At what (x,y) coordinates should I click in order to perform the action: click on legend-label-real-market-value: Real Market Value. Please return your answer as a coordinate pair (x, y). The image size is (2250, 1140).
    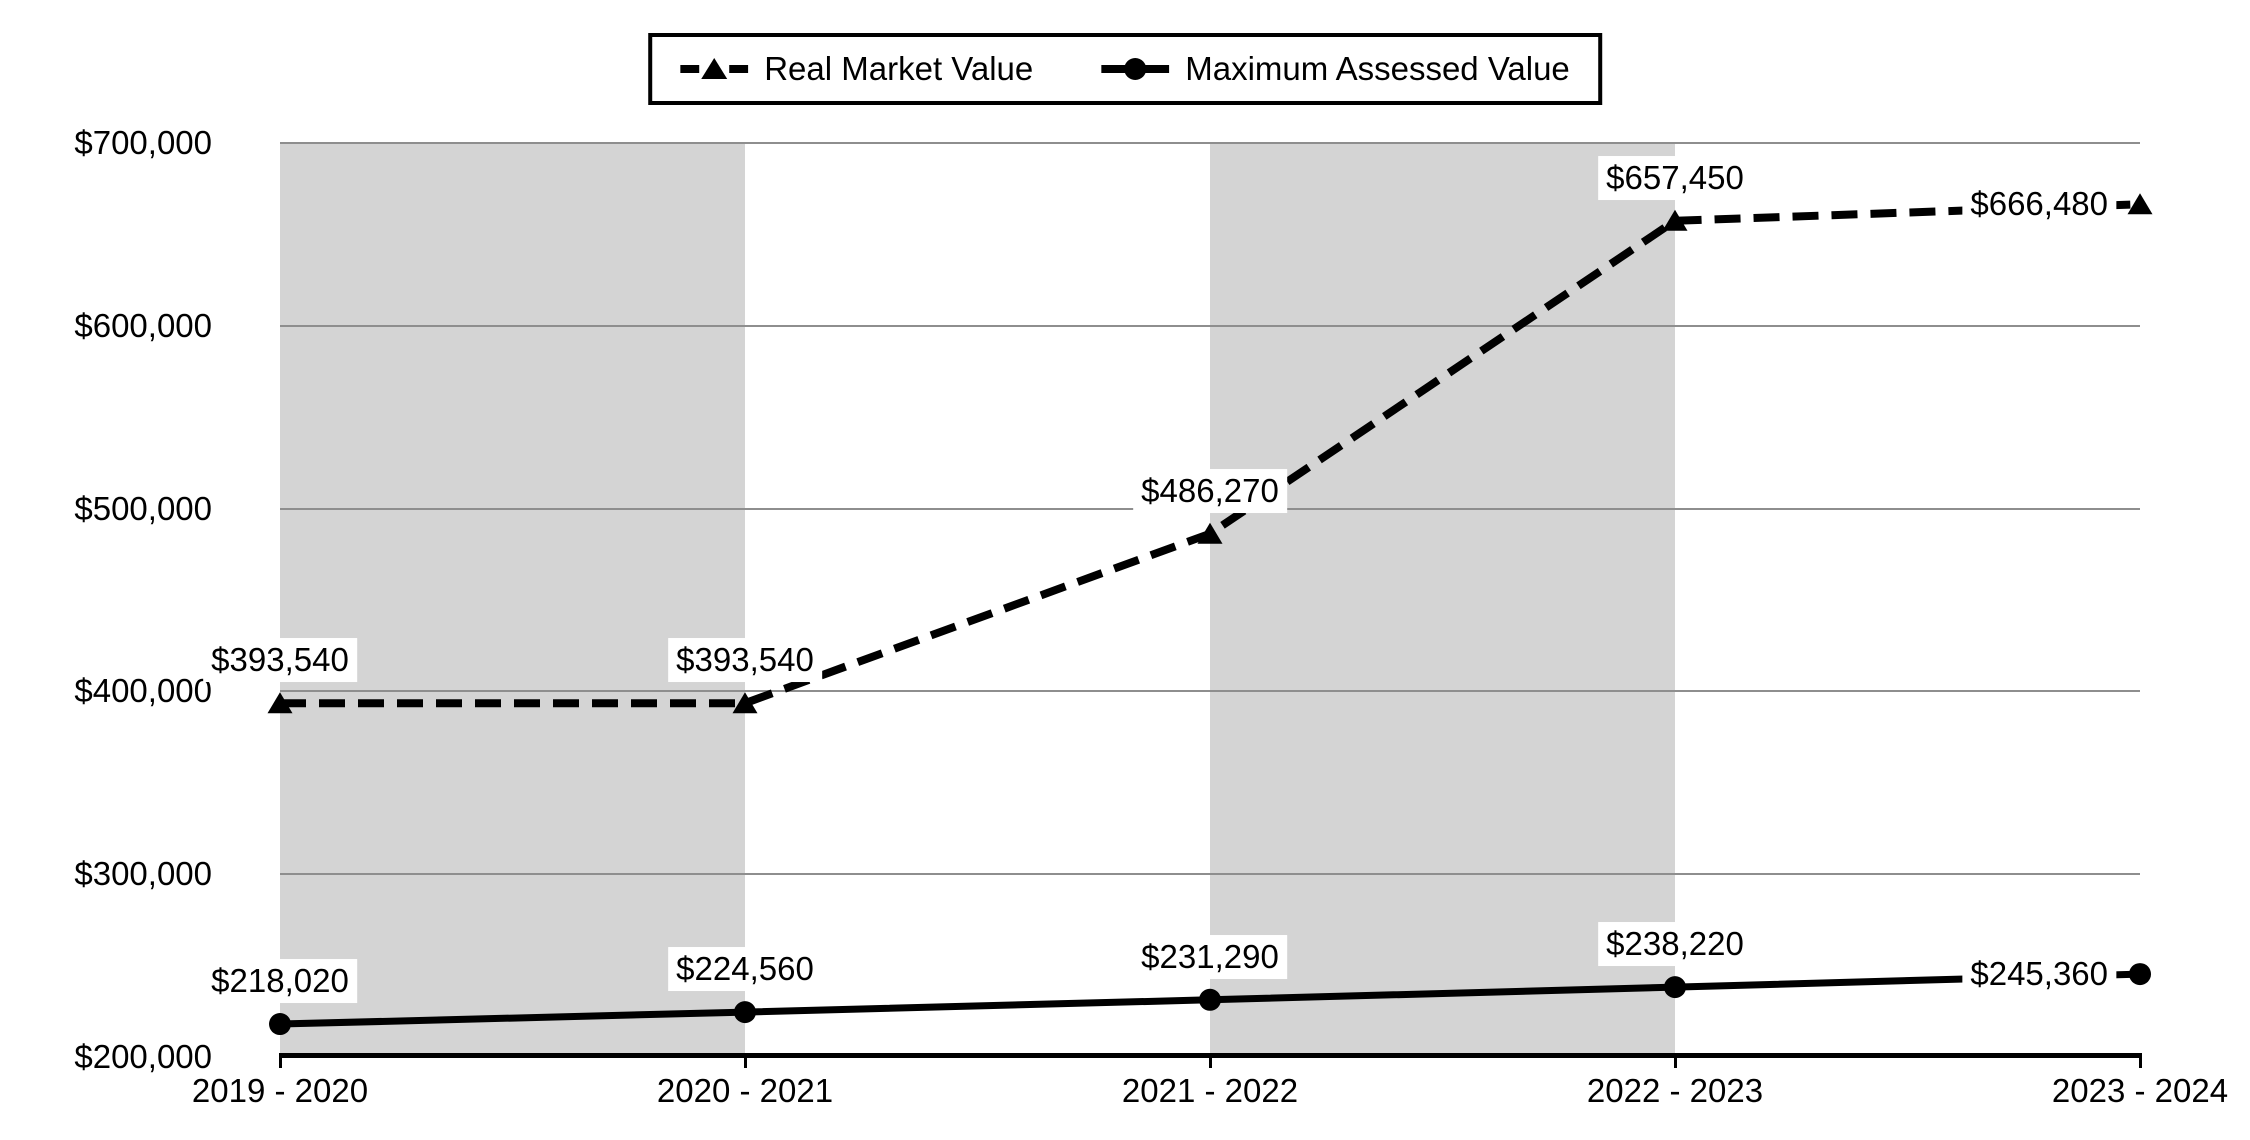
    Looking at the image, I should click on (899, 68).